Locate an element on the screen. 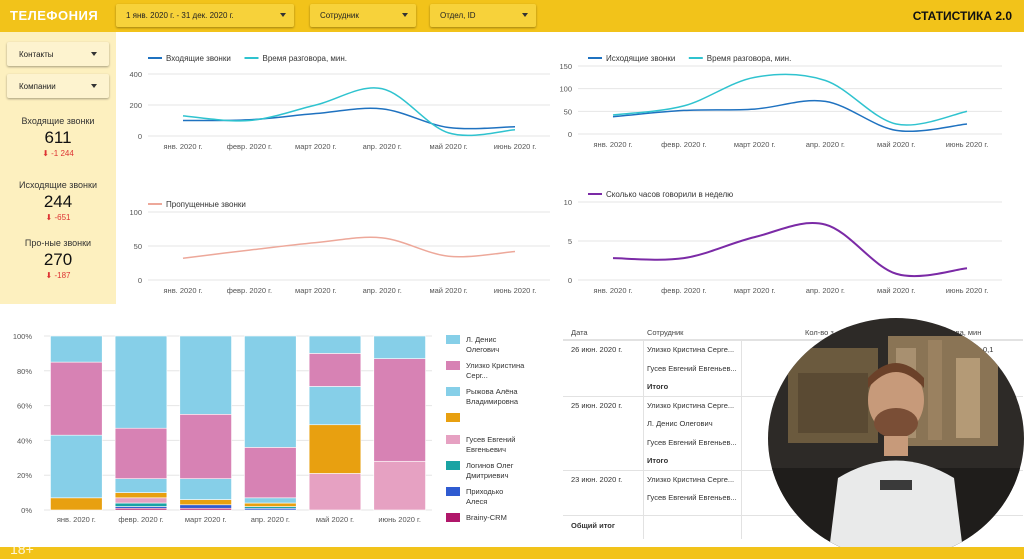  legend-label: Дмитриевич is located at coordinates (487, 475).